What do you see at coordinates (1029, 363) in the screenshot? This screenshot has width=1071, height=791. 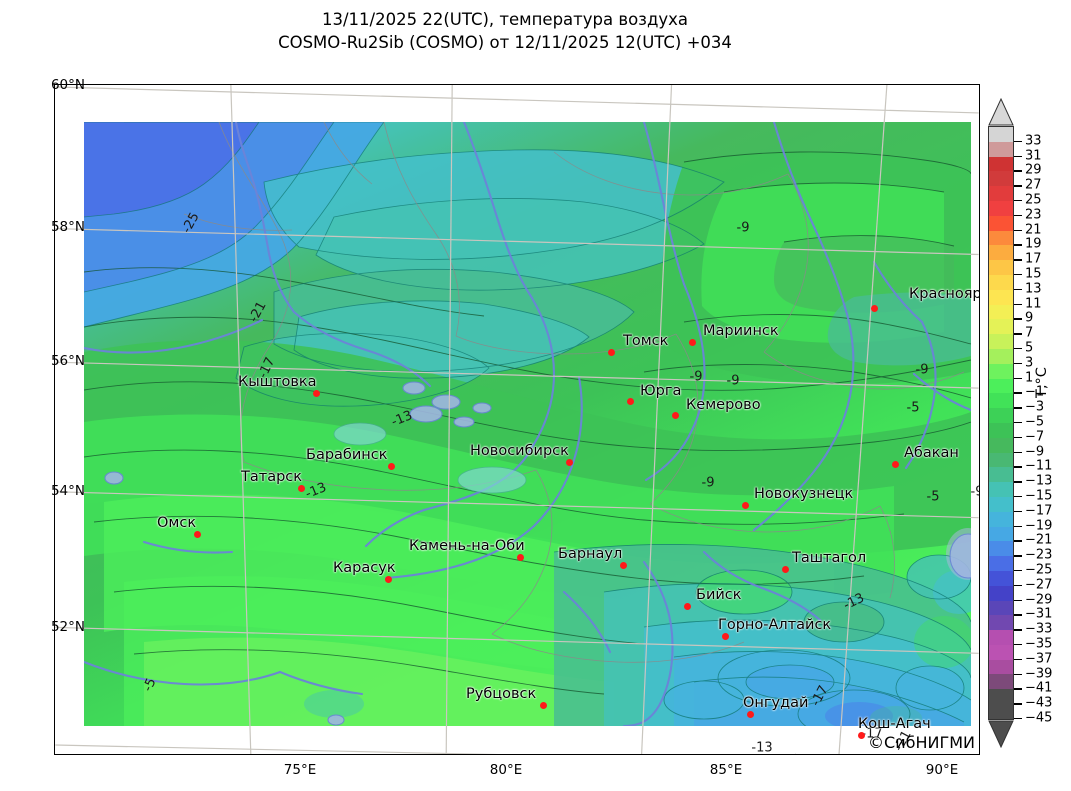 I see `colorbar-tick-label: 3` at bounding box center [1029, 363].